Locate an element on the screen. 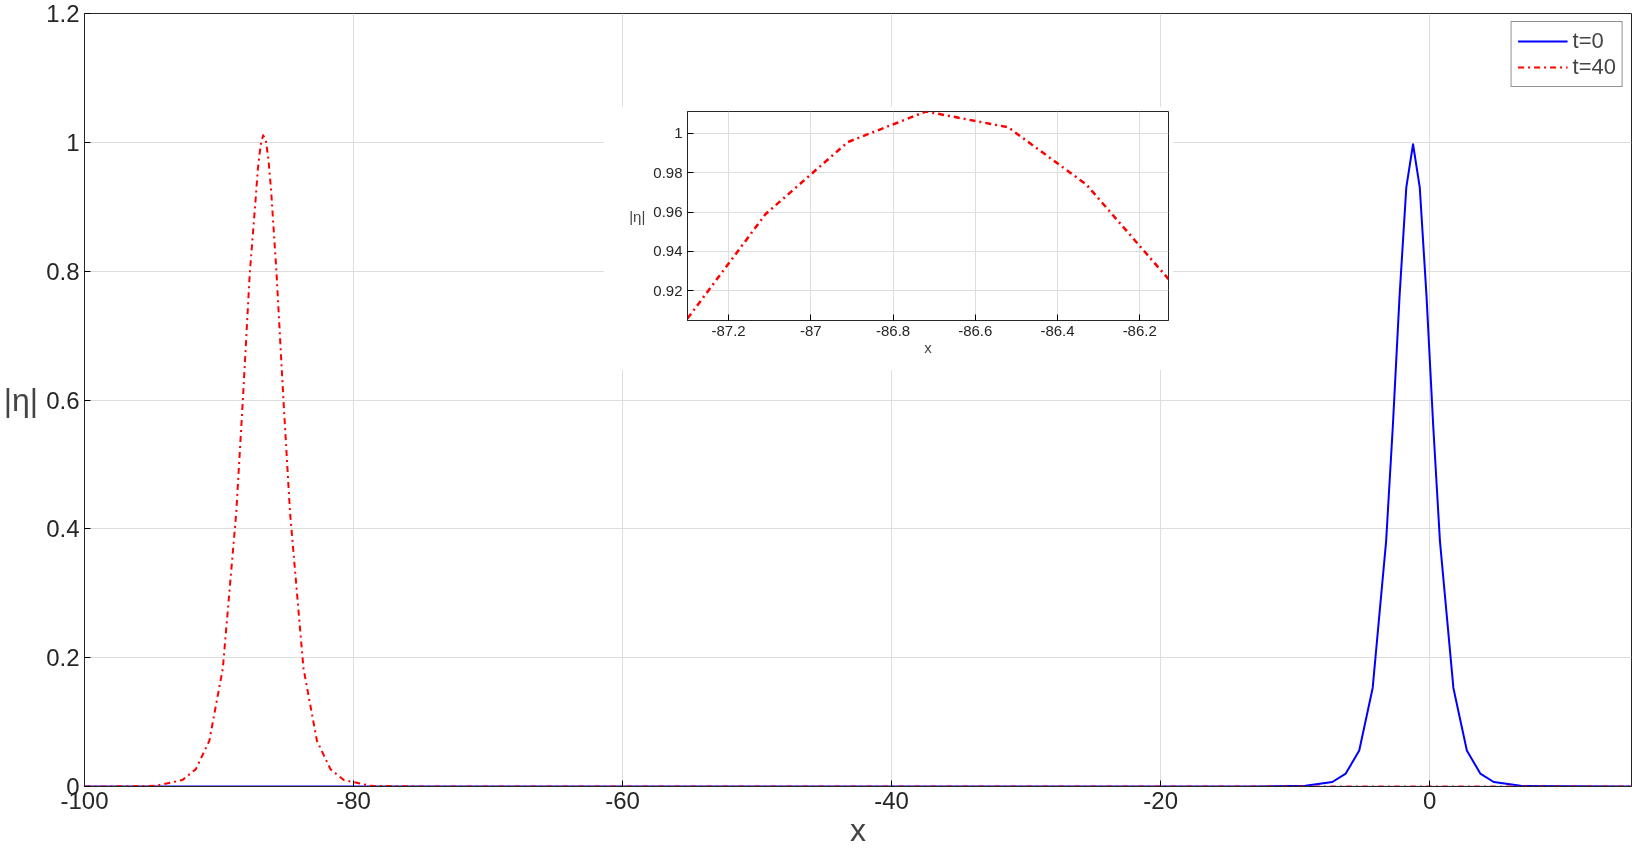 Image resolution: width=1636 pixels, height=865 pixels. x-tick-label: -87 is located at coordinates (810, 330).